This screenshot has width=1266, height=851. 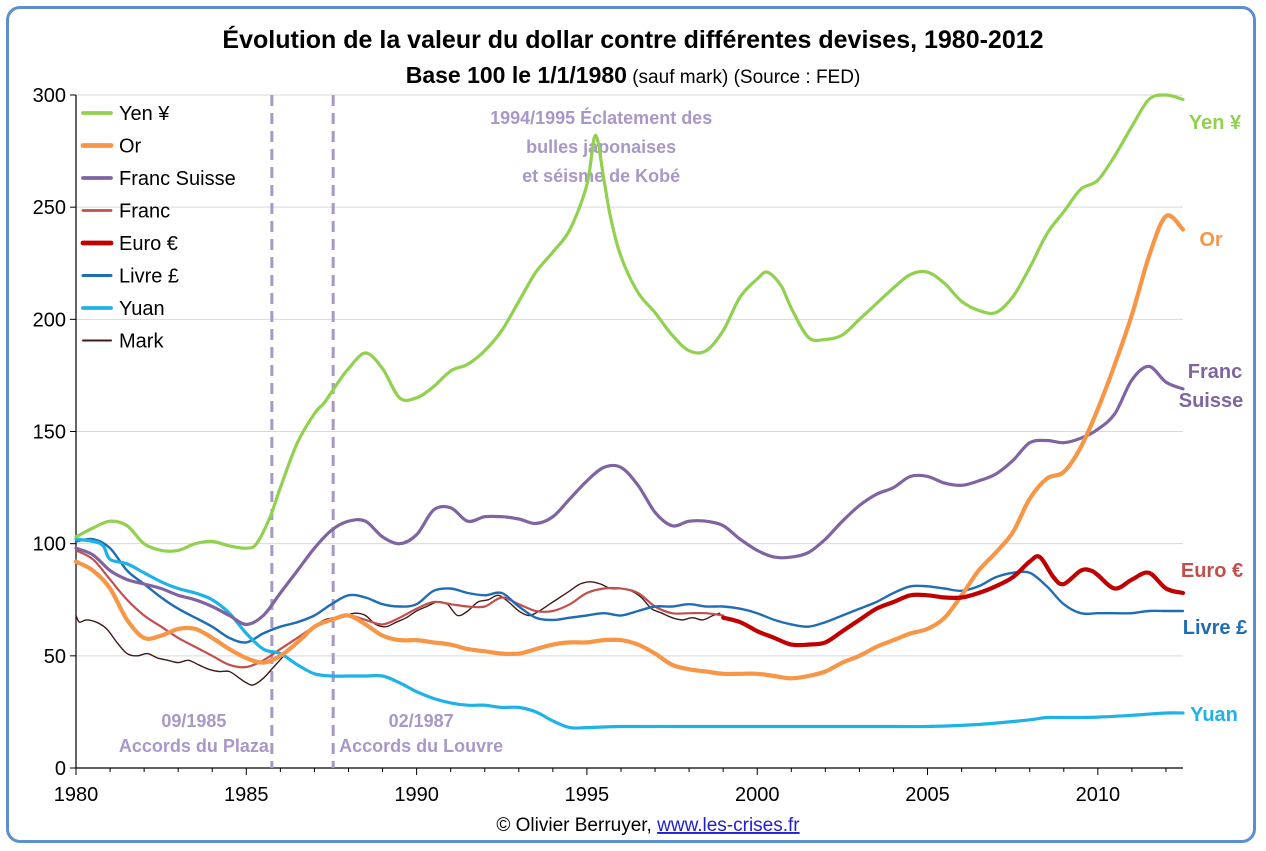 I want to click on end-label-or-0: Or, so click(x=1211, y=240).